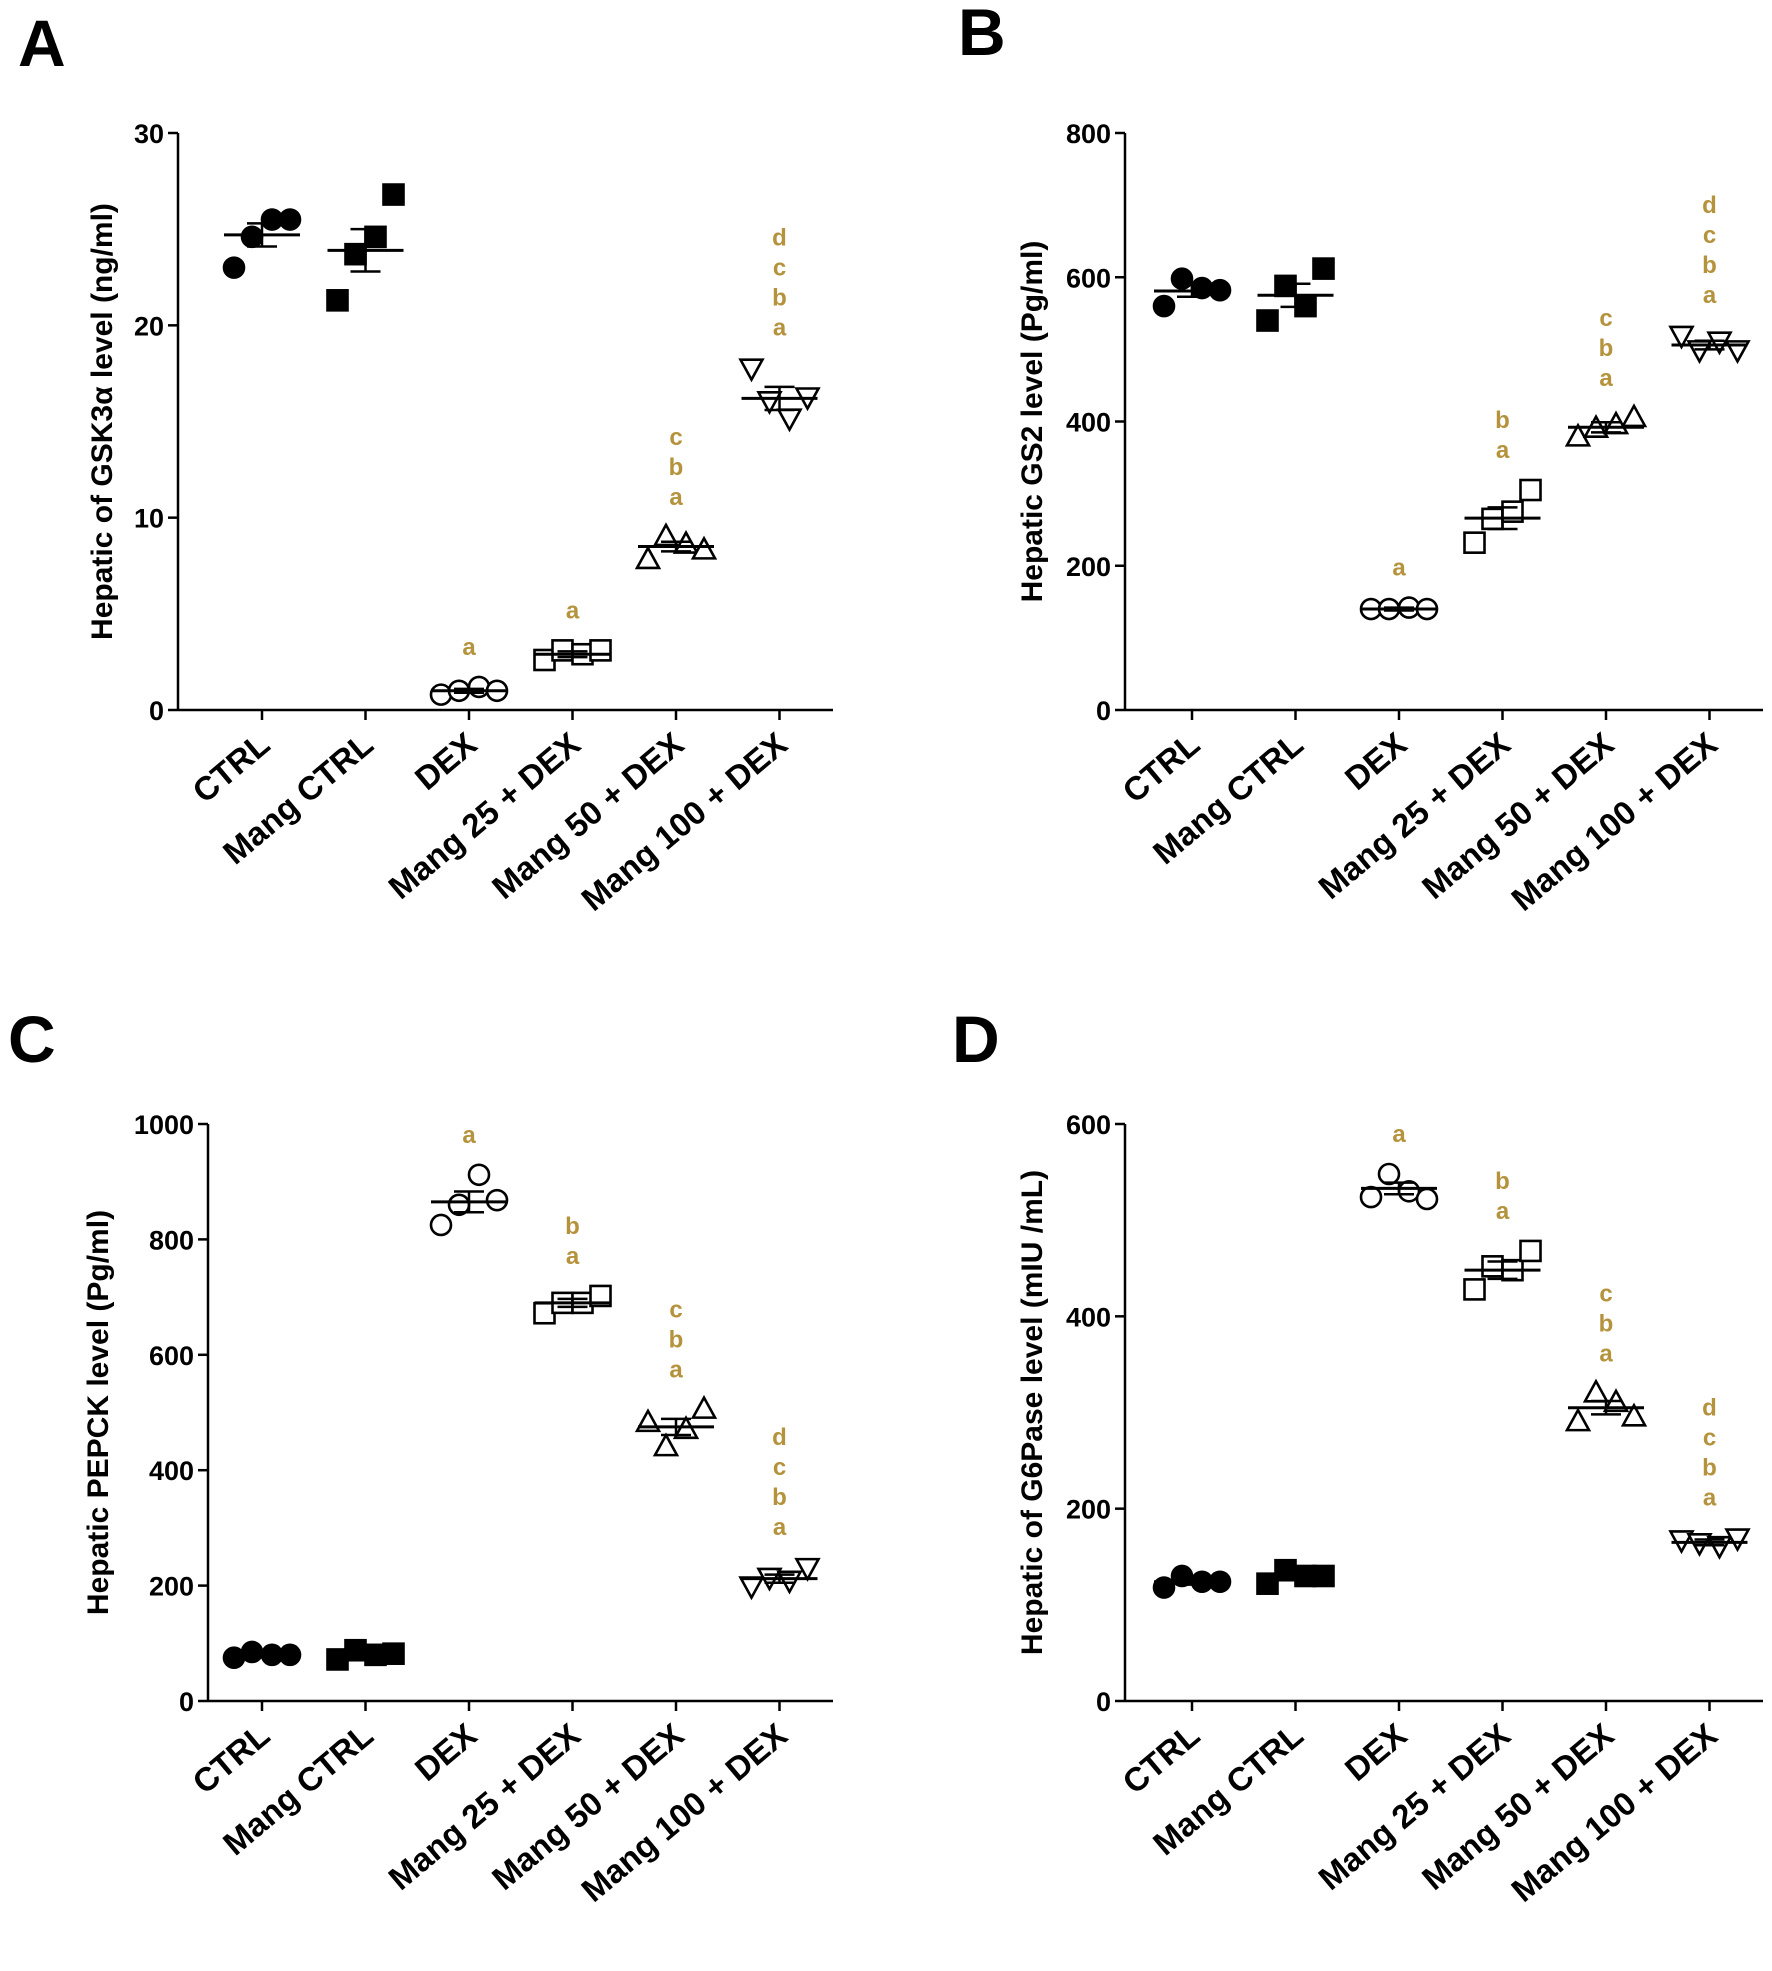 The width and height of the screenshot is (1772, 1971). What do you see at coordinates (171, 1587) in the screenshot?
I see `y-tick-label: 200` at bounding box center [171, 1587].